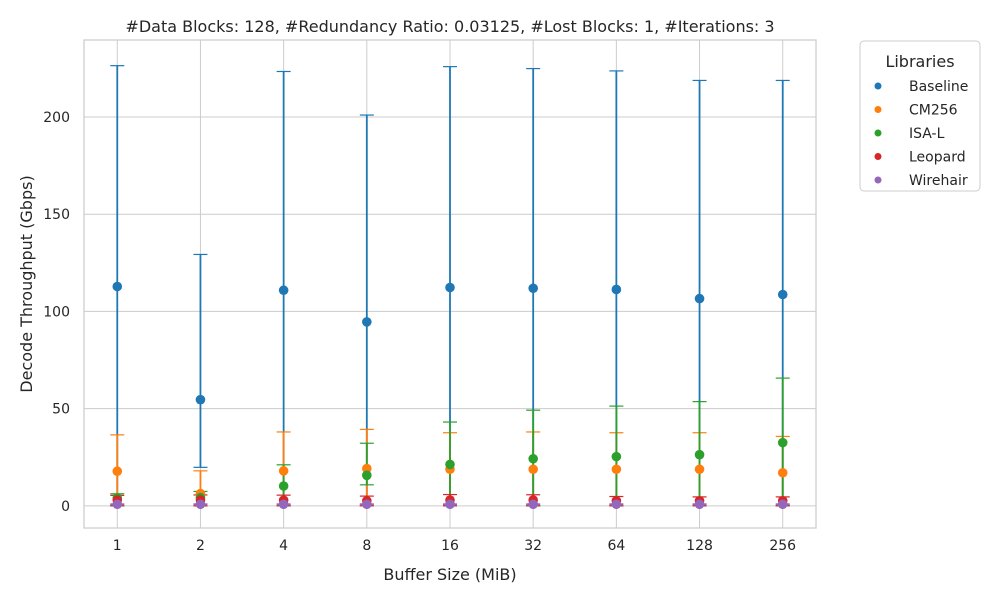 The height and width of the screenshot is (600, 1000). I want to click on points-wirehair, so click(450, 504).